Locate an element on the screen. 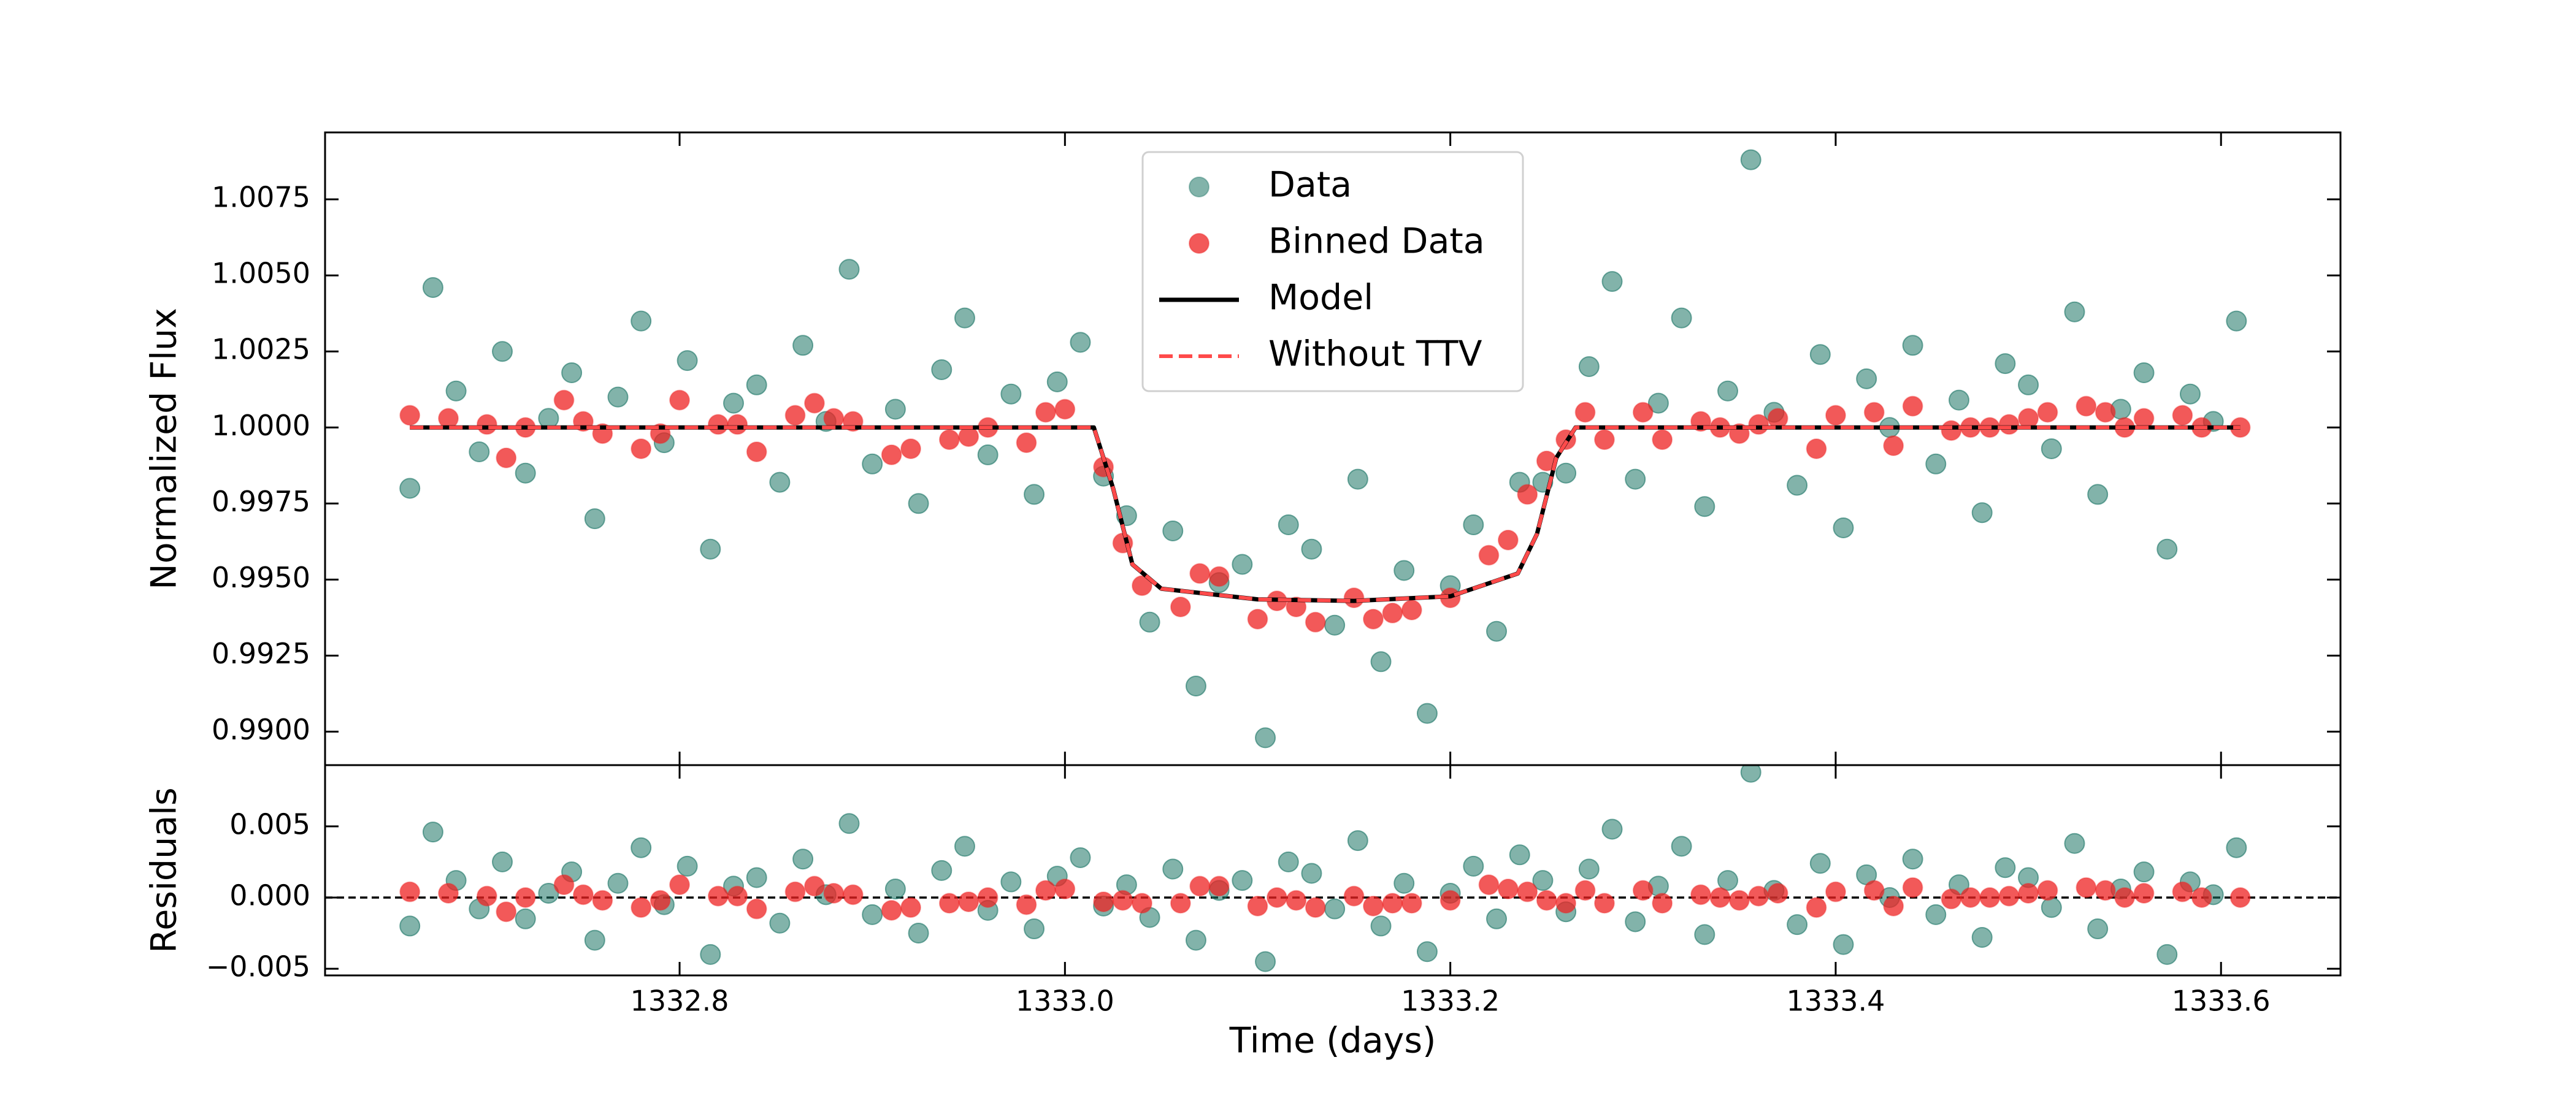  legend-marker is located at coordinates (1199, 243).